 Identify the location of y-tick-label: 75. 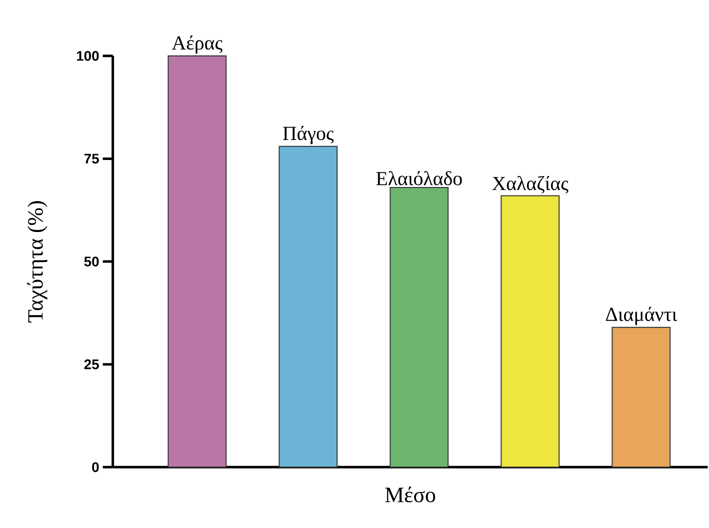
(91, 159).